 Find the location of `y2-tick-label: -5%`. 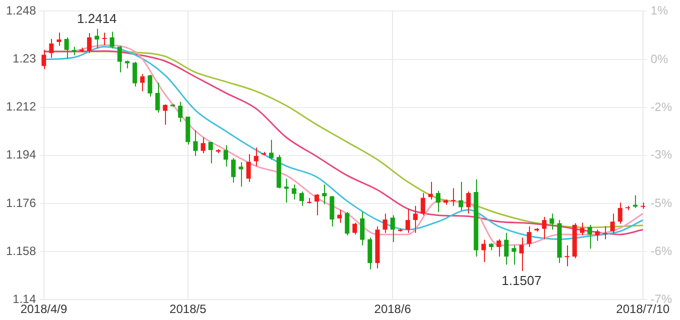

y2-tick-label: -5% is located at coordinates (661, 203).